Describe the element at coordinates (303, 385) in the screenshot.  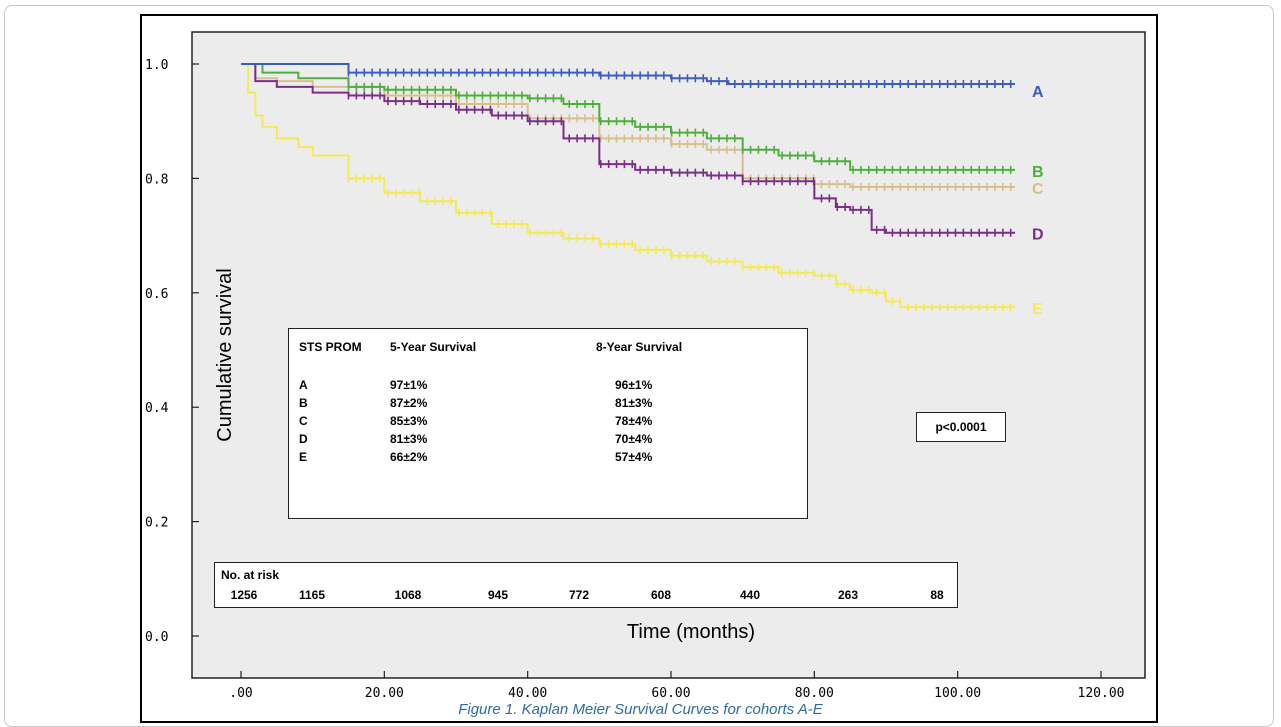
I see `table-cell: A` at that location.